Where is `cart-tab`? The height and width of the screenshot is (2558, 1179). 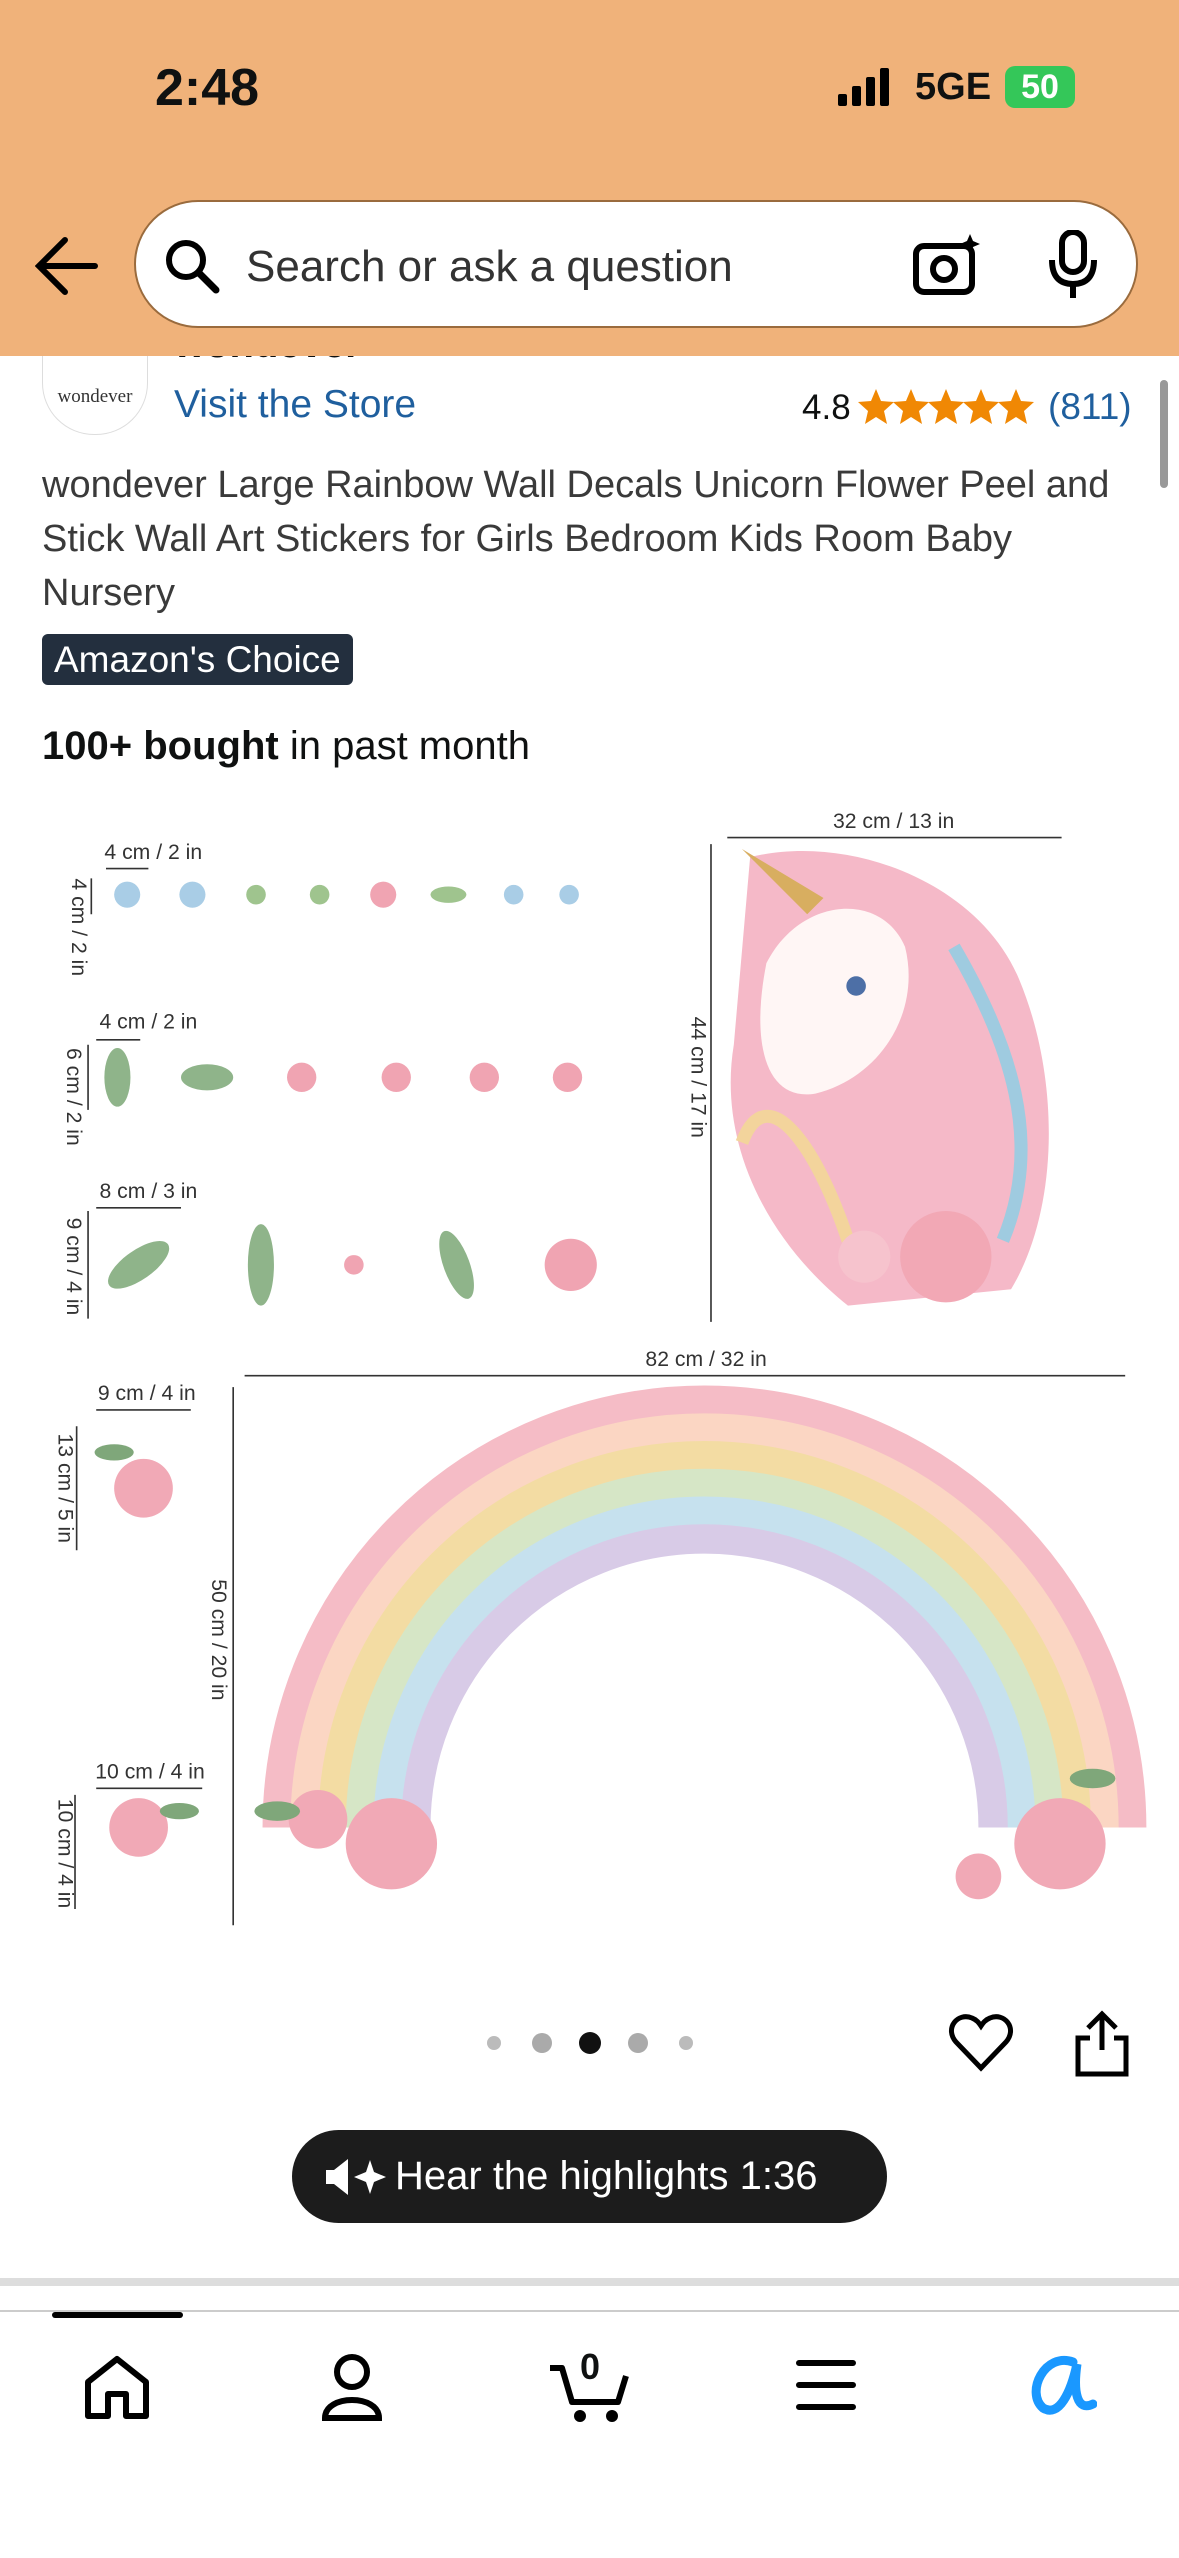
cart-tab is located at coordinates (591, 2388).